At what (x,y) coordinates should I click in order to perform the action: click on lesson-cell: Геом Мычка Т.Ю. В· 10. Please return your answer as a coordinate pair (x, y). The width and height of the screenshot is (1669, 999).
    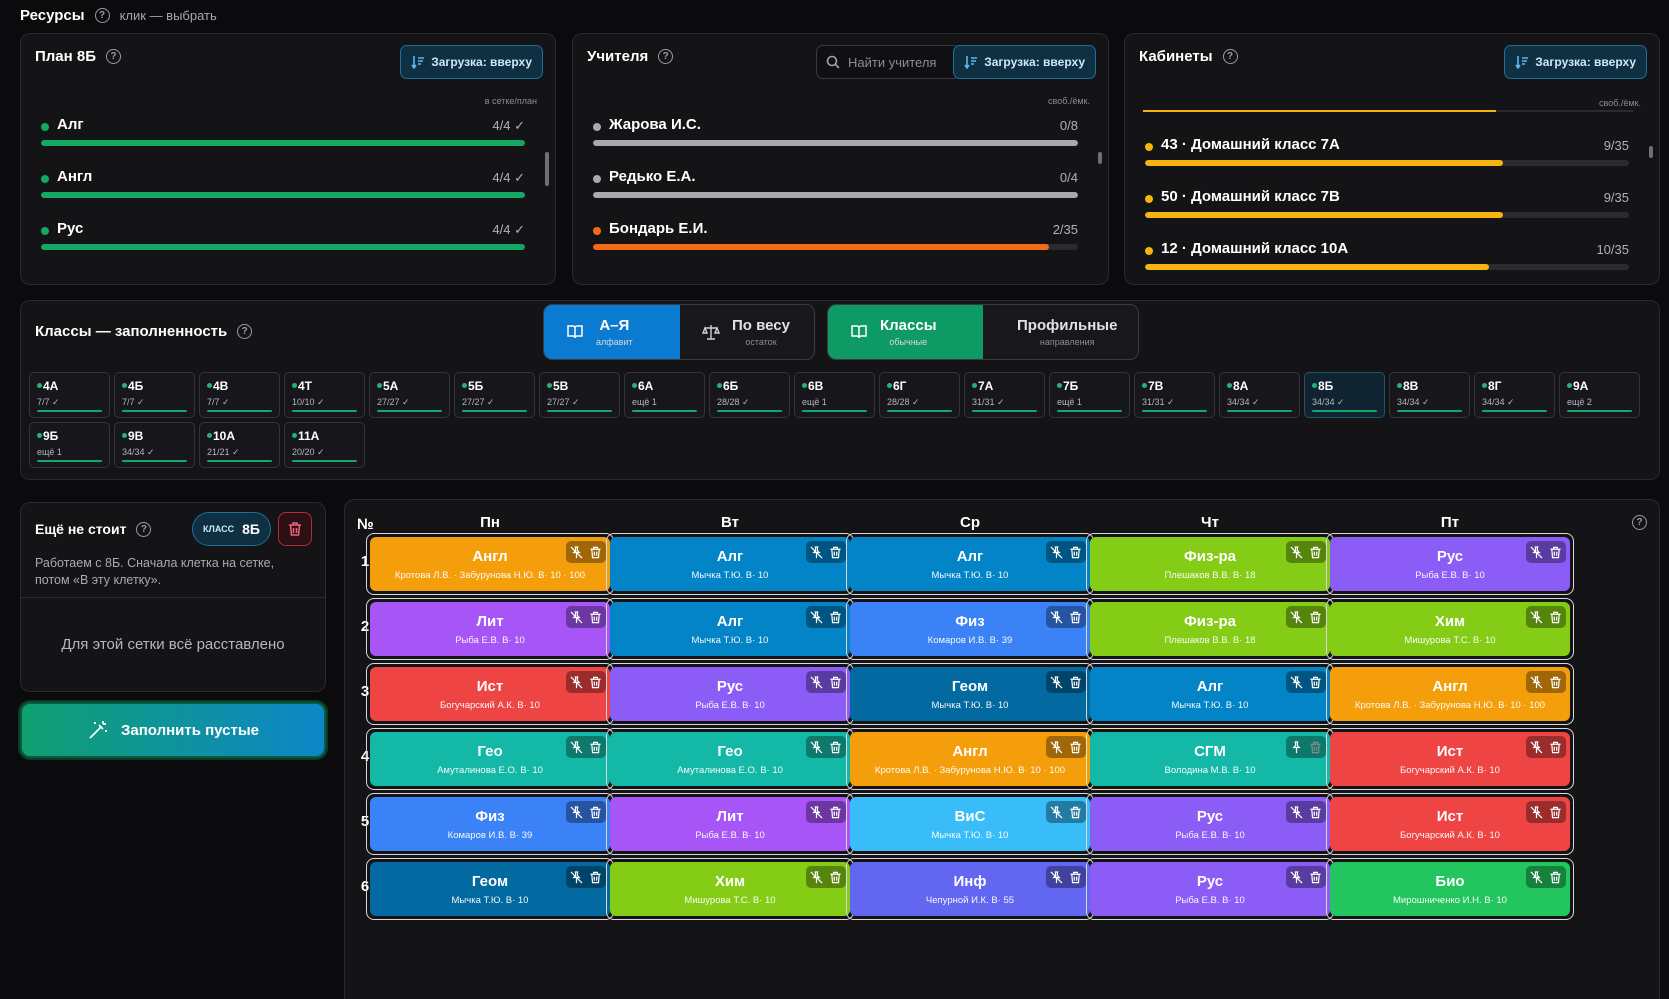
    Looking at the image, I should click on (970, 694).